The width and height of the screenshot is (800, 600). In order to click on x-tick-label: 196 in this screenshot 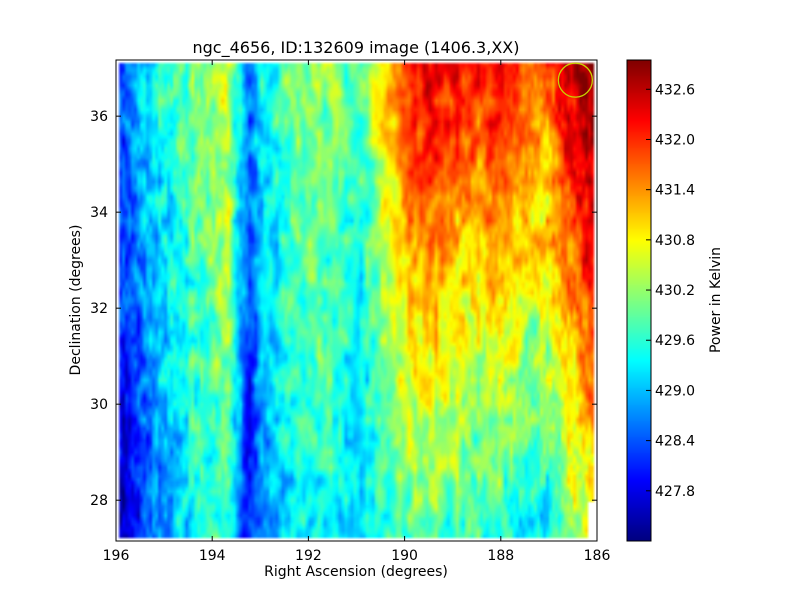, I will do `click(116, 556)`.